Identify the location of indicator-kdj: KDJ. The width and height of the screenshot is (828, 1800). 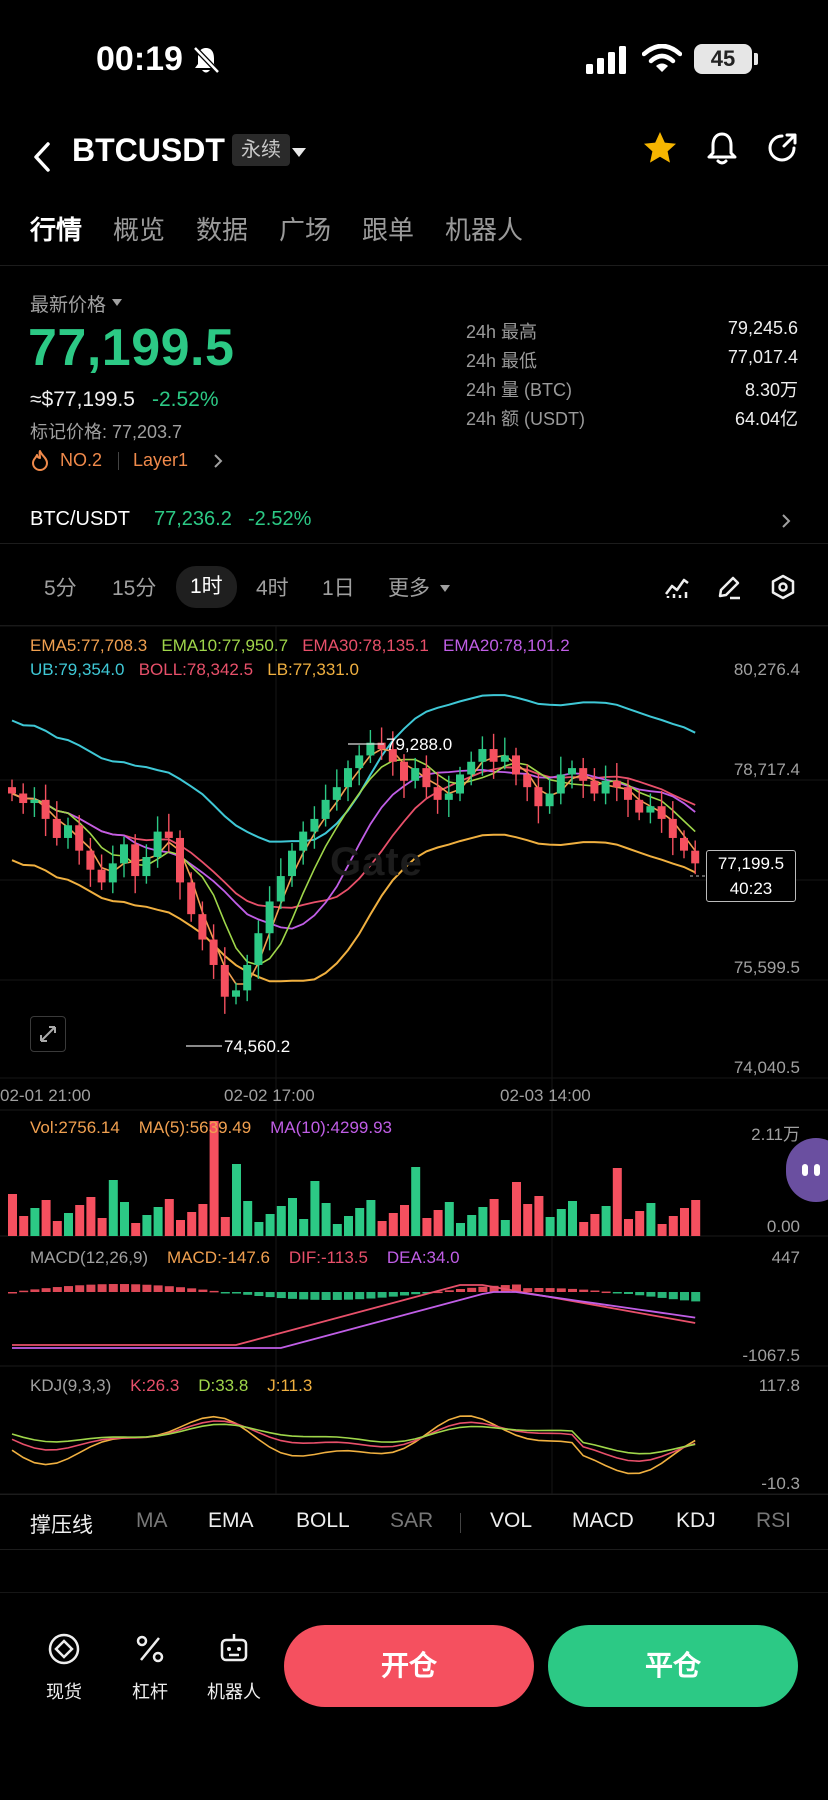
(696, 1520).